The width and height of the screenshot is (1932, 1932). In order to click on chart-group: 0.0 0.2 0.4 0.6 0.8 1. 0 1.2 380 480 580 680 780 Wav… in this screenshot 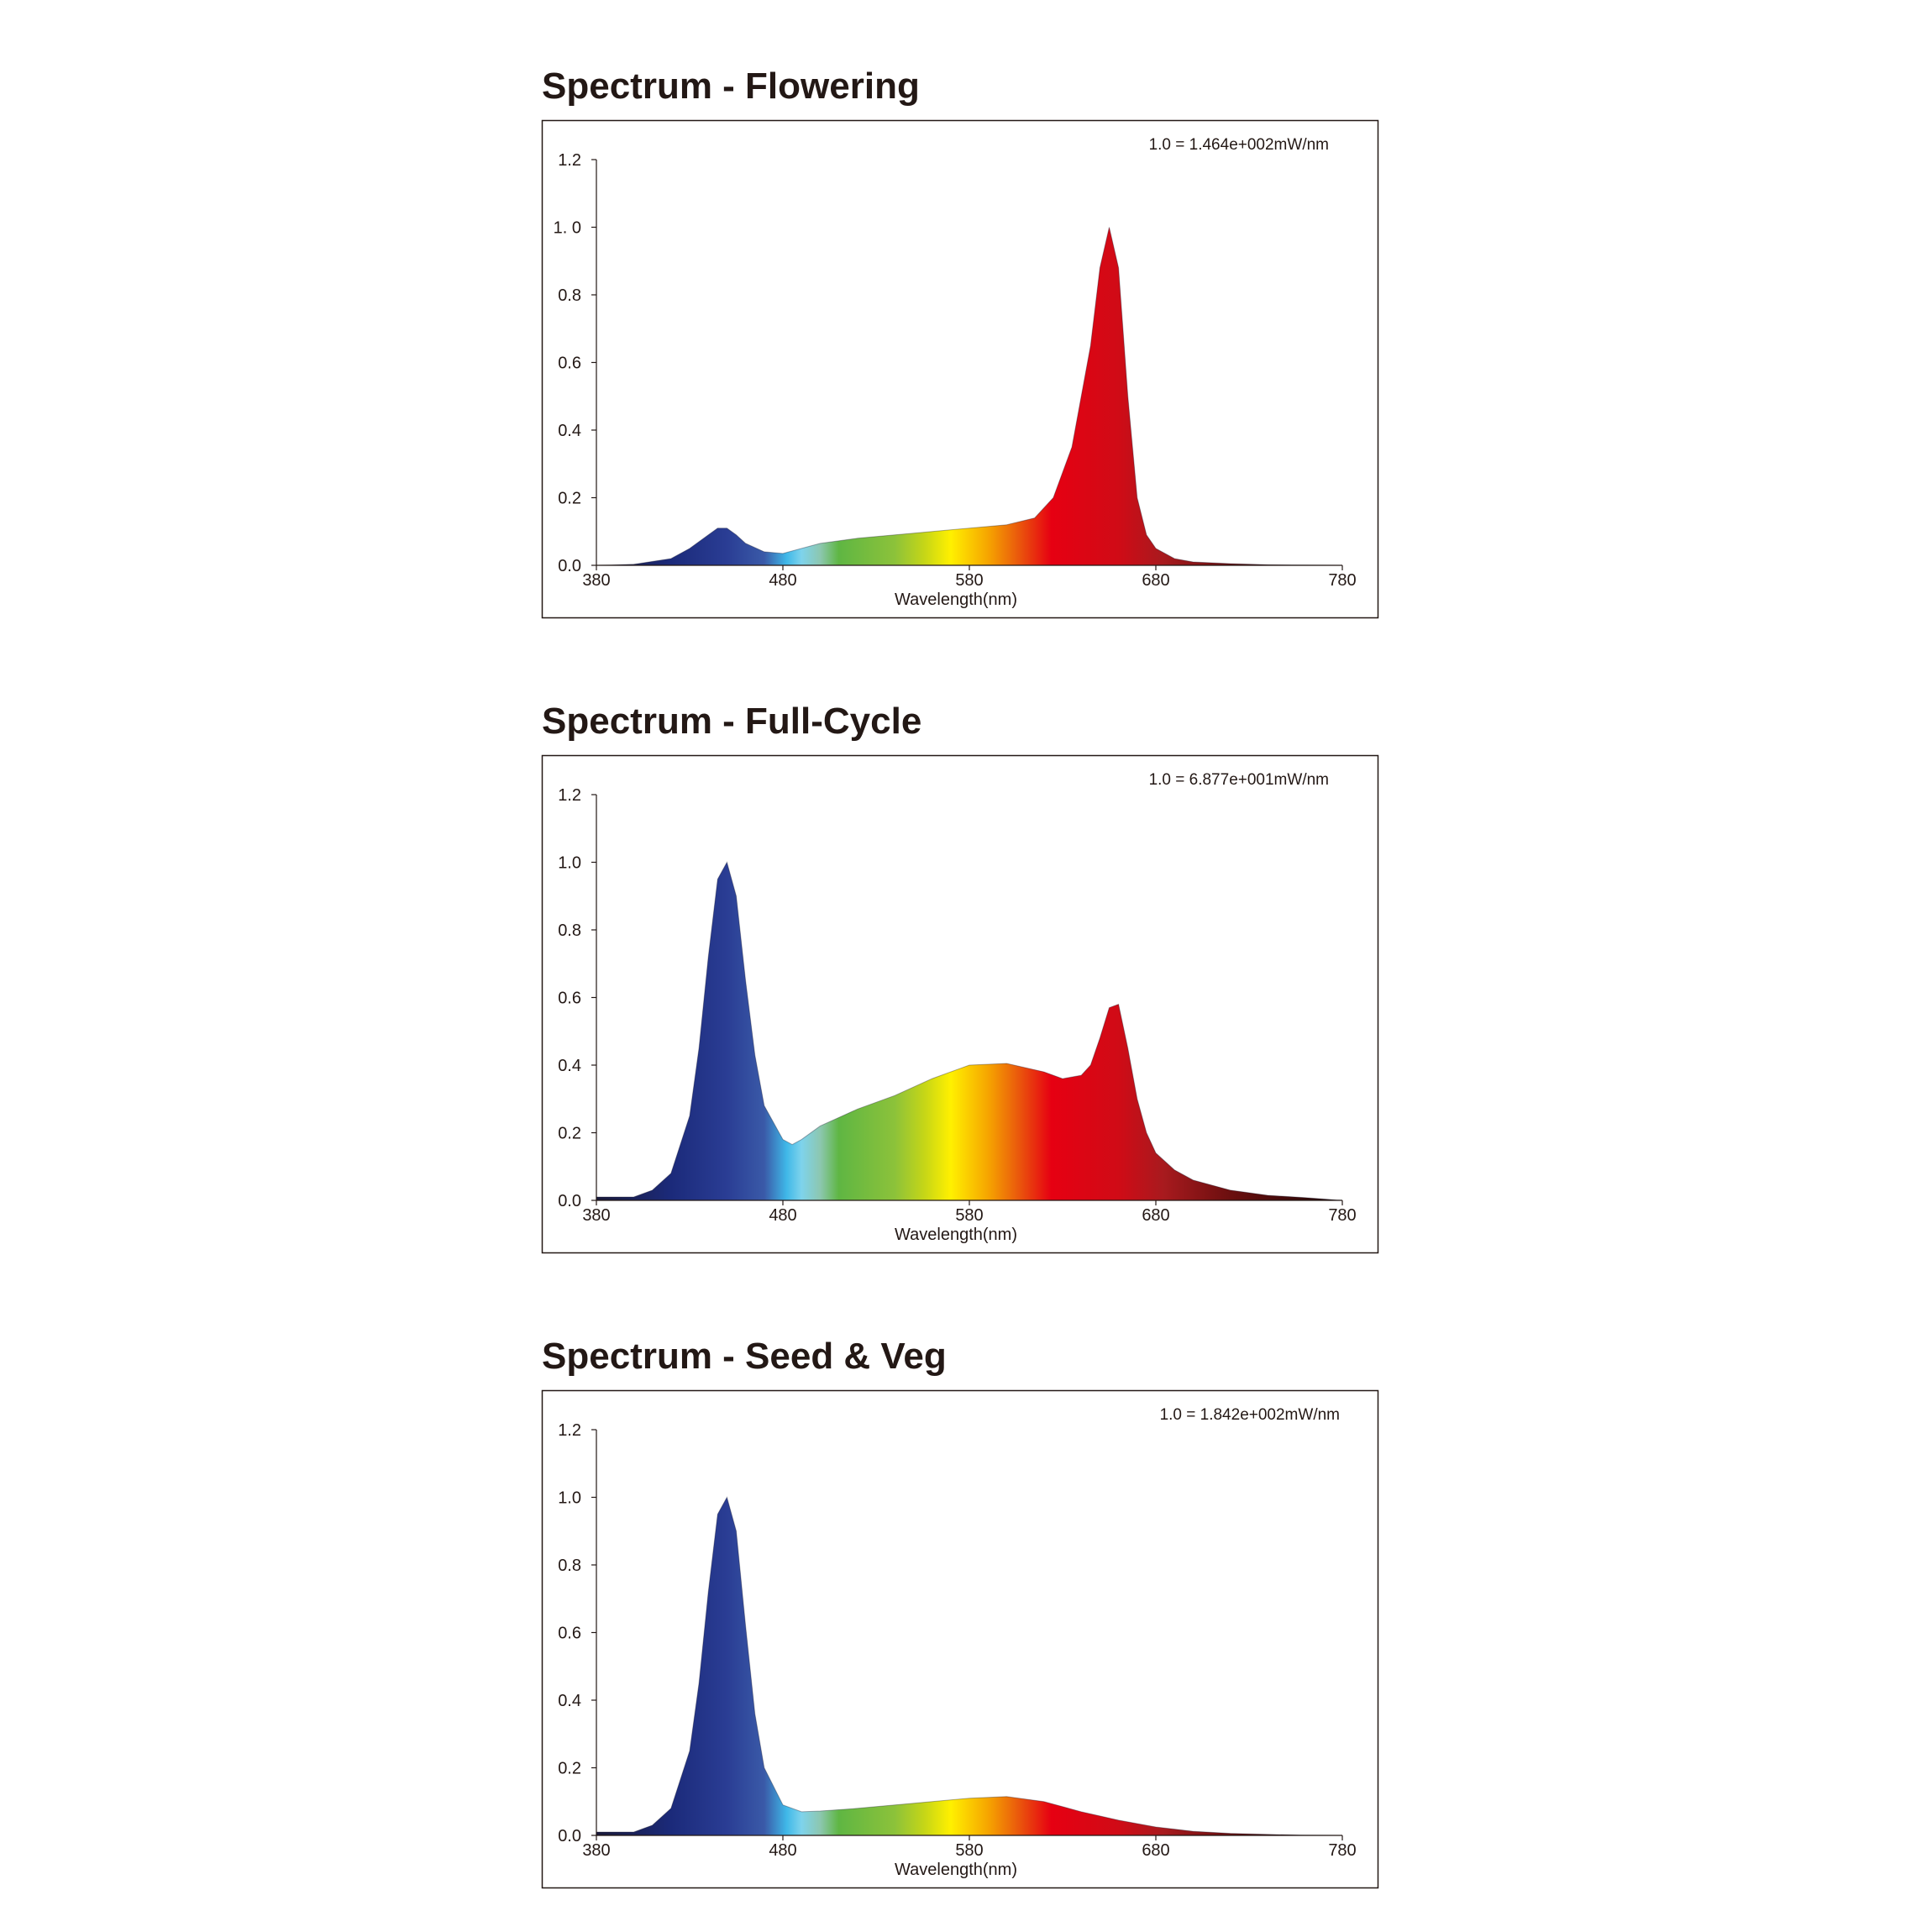, I will do `click(960, 369)`.